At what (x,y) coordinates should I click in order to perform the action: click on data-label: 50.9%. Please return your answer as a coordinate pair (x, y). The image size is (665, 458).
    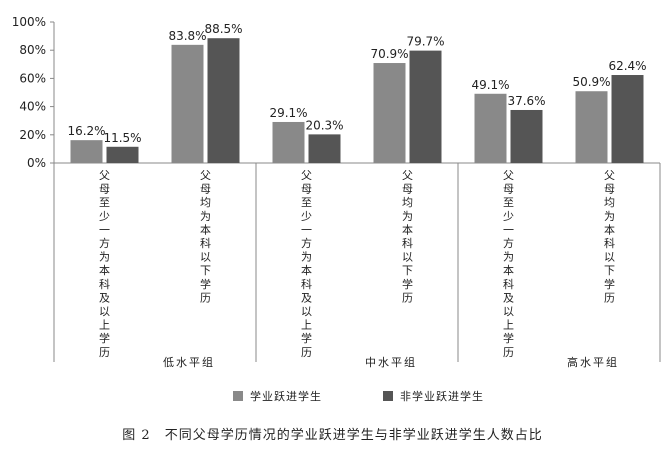
    Looking at the image, I should click on (591, 82).